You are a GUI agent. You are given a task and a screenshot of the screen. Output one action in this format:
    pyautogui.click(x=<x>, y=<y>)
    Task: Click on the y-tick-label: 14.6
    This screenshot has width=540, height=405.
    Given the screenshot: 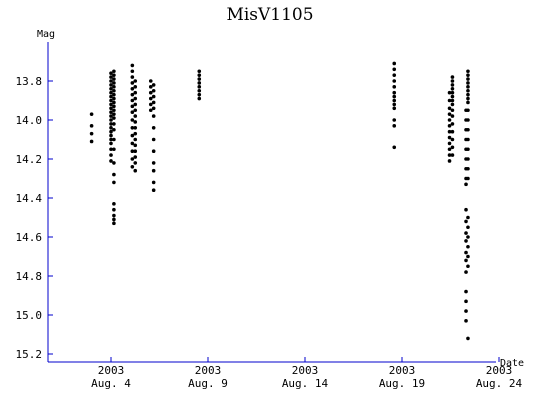 What is the action you would take?
    pyautogui.click(x=29, y=237)
    